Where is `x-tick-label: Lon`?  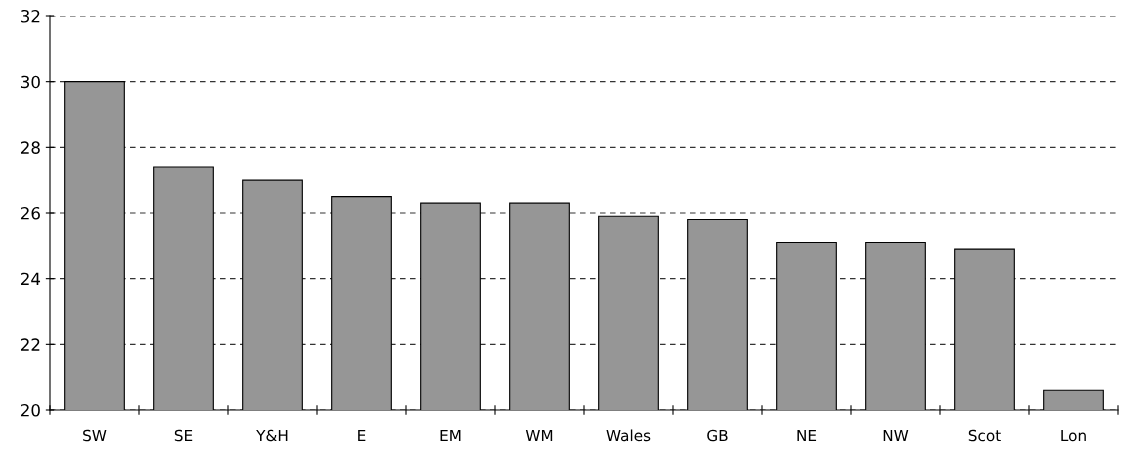 x-tick-label: Lon is located at coordinates (1073, 435).